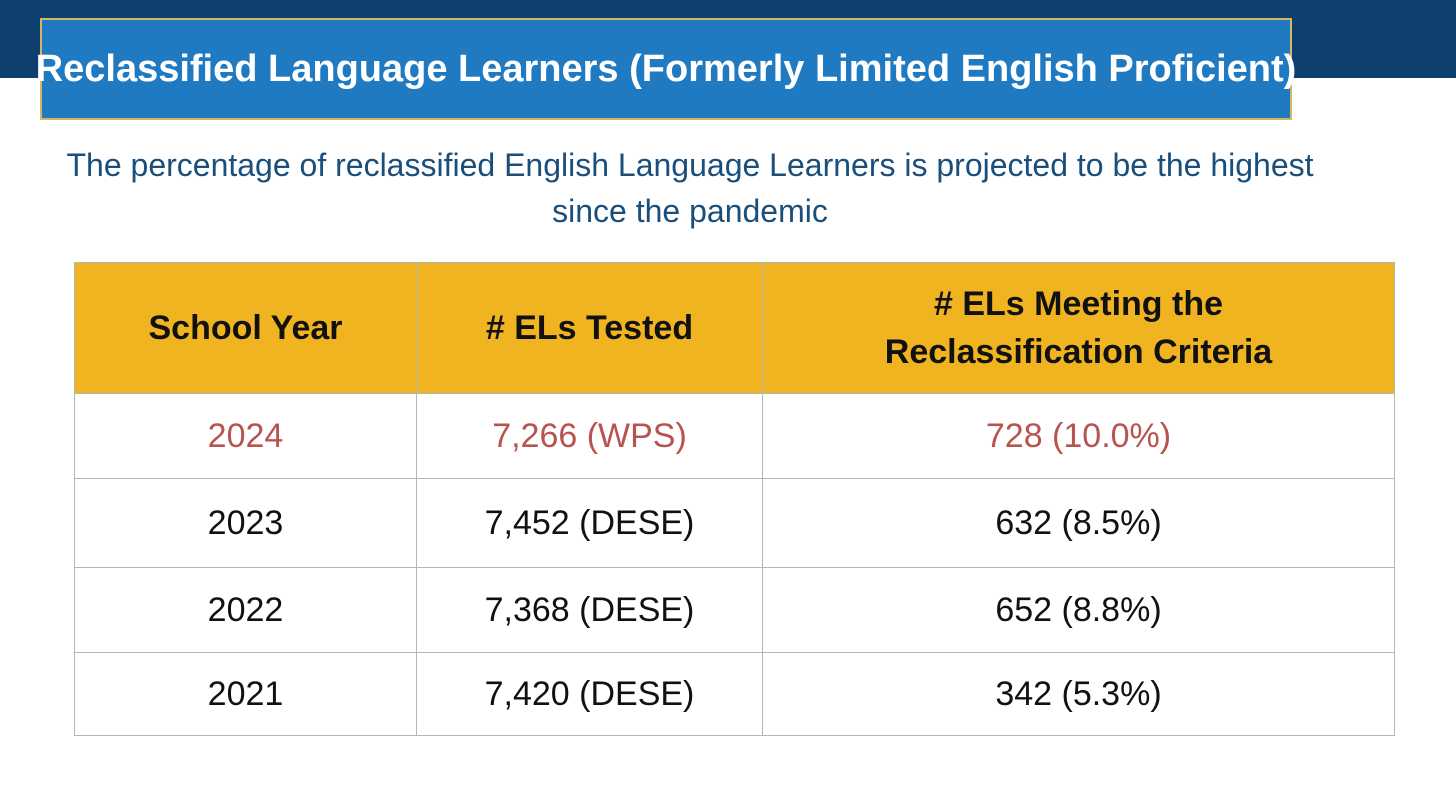  Describe the element at coordinates (1078, 436) in the screenshot. I see `cell-meeting: 728 (10.0%)` at that location.